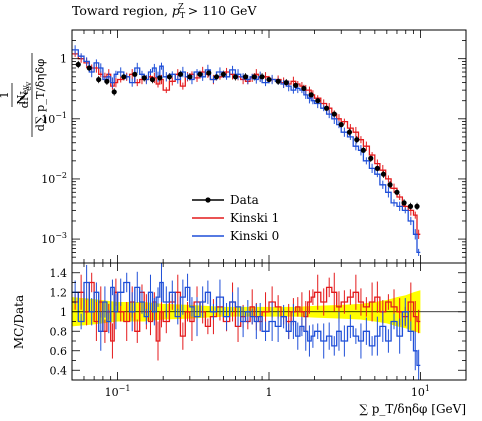 Image resolution: width=482 pixels, height=421 pixels. Describe the element at coordinates (176, 10) in the screenshot. I see `title-var: p` at that location.